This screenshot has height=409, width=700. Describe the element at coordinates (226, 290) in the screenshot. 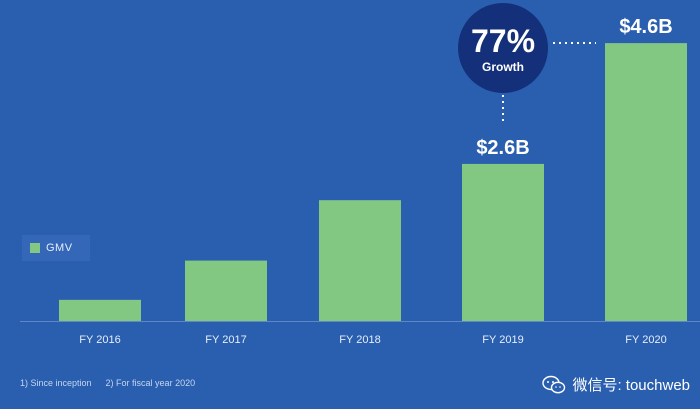

I see `bar-fy-2017` at that location.